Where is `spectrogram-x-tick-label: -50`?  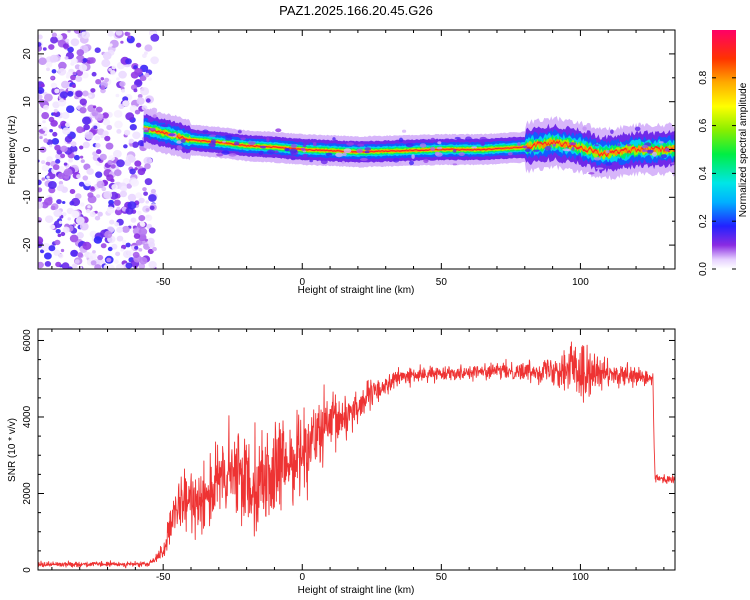 spectrogram-x-tick-label: -50 is located at coordinates (163, 282).